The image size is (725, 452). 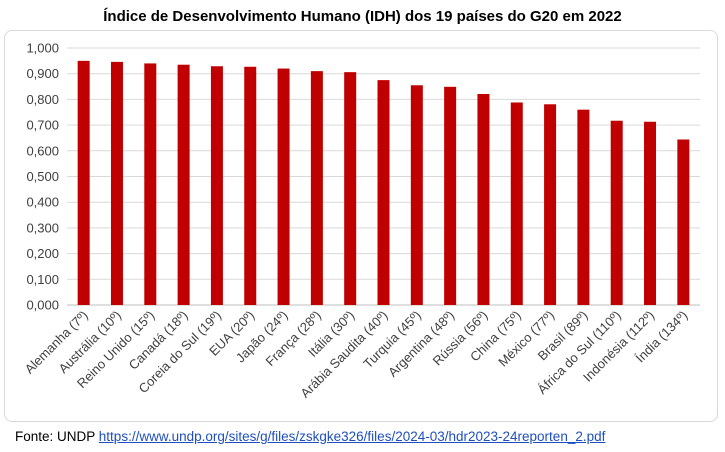 What do you see at coordinates (42, 305) in the screenshot?
I see `y-tick-label: 0,000` at bounding box center [42, 305].